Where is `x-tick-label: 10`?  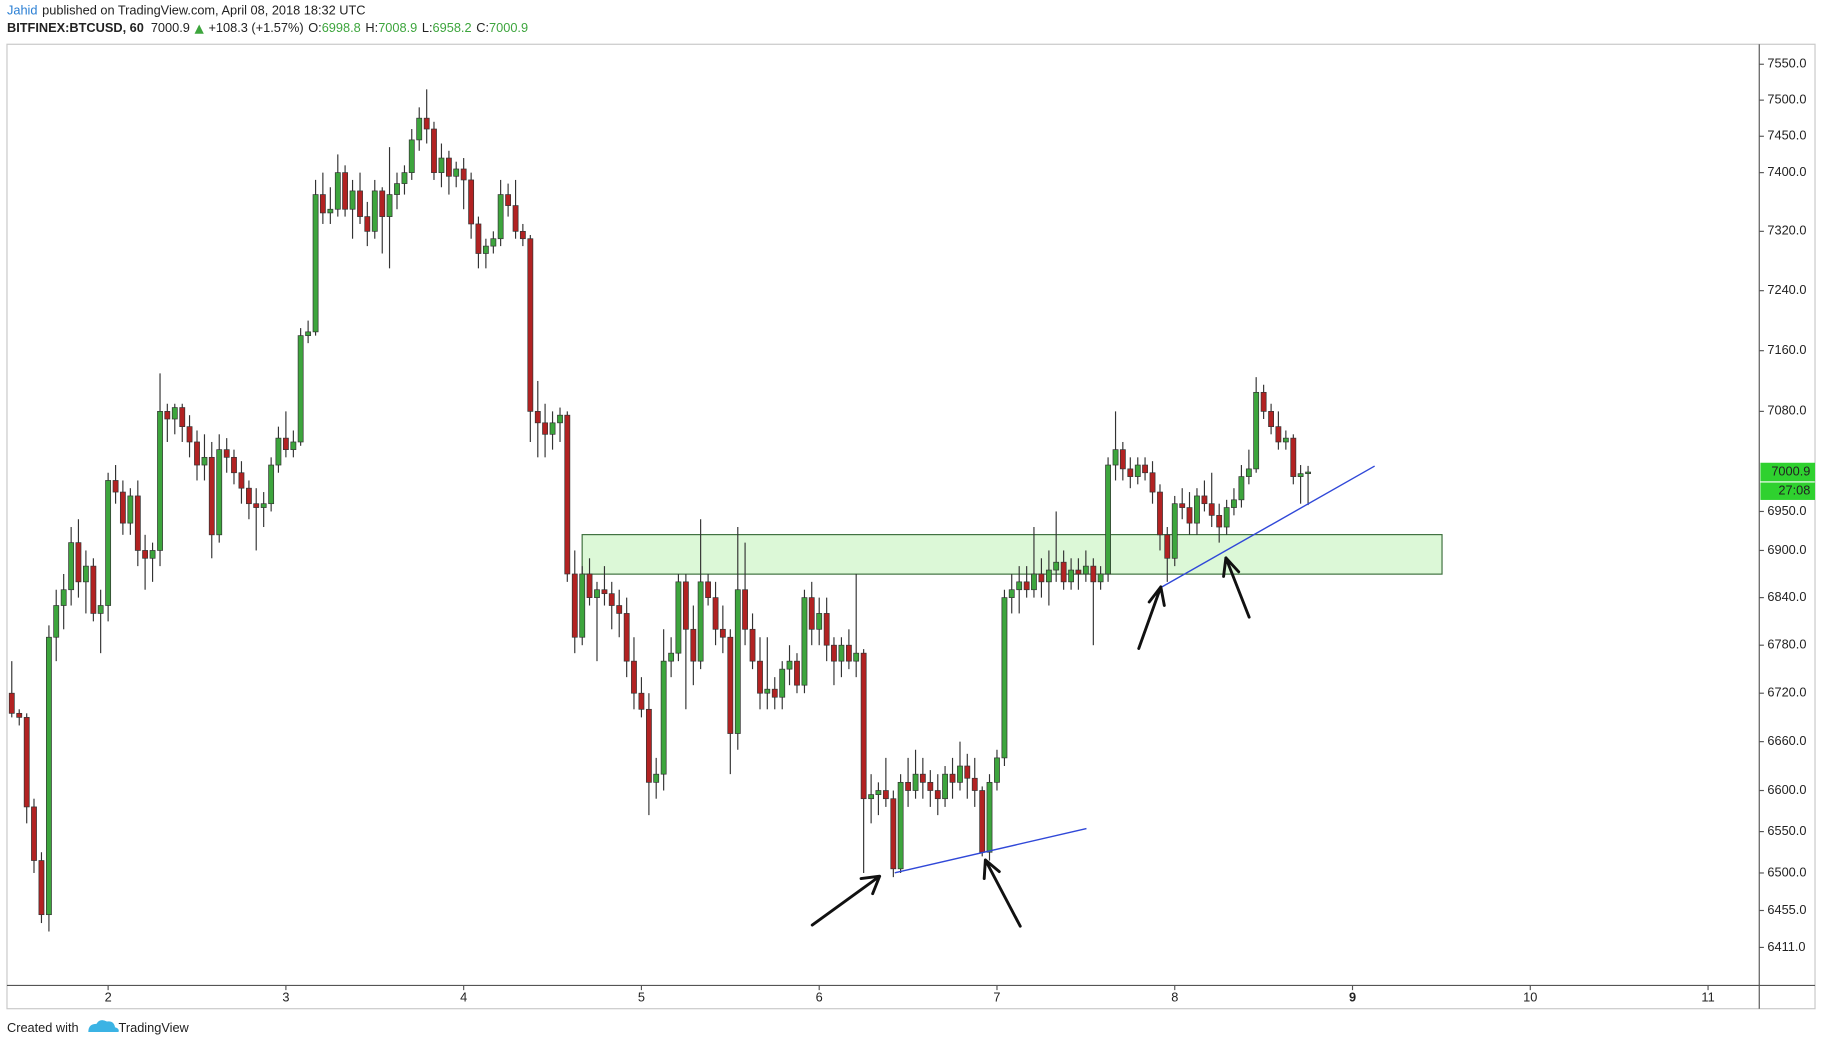 x-tick-label: 10 is located at coordinates (1530, 997).